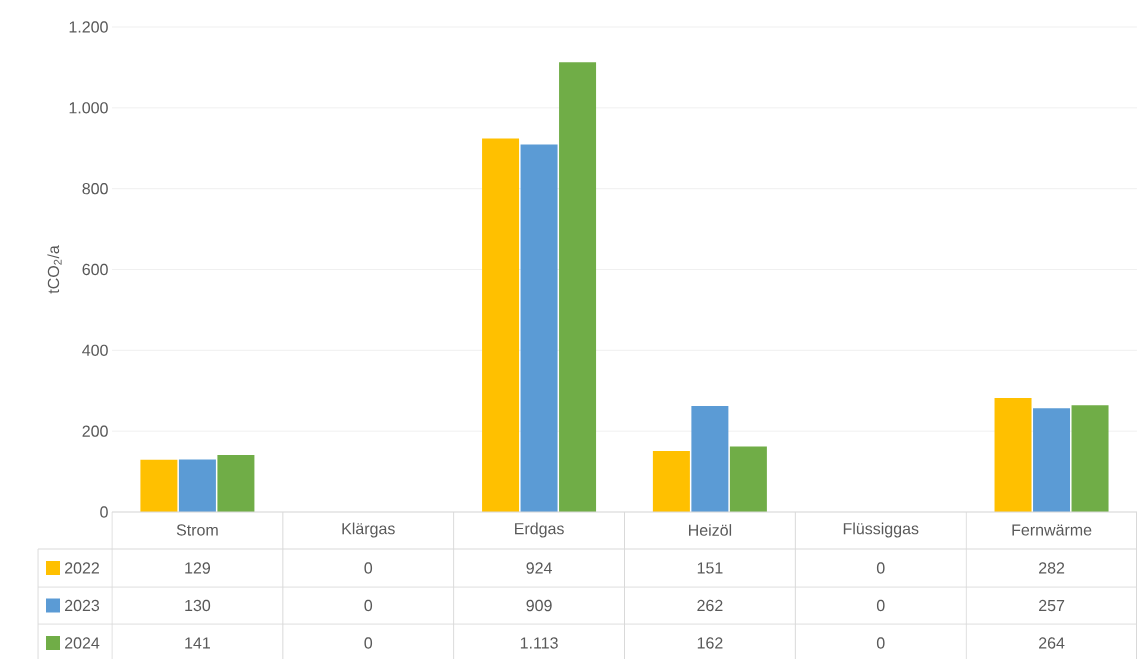 This screenshot has height=659, width=1137. I want to click on y-axis-title: tCO$_{2}$/a, so click(54, 269).